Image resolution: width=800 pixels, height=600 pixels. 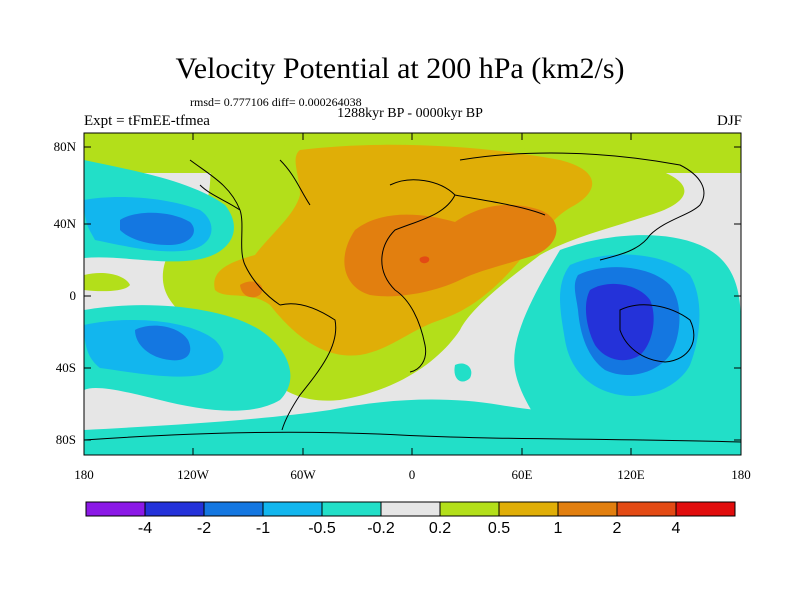 I want to click on coast-north-america, so click(x=250, y=232).